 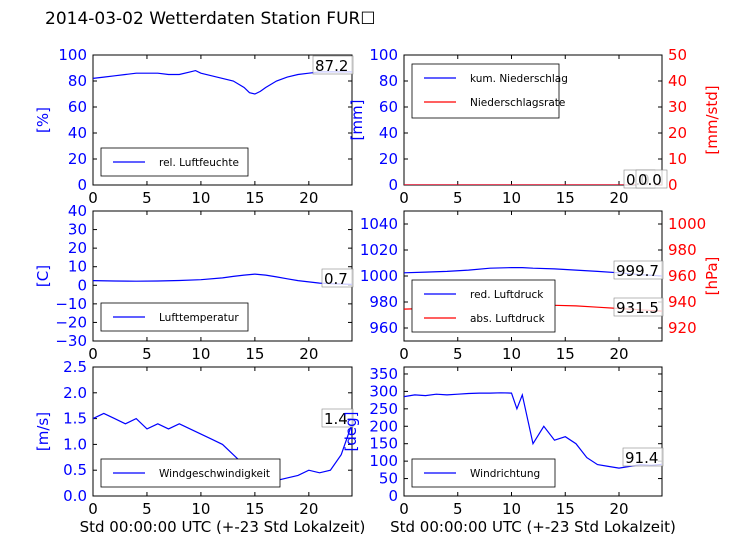 What do you see at coordinates (383, 444) in the screenshot?
I see `y-tick-label: 150` at bounding box center [383, 444].